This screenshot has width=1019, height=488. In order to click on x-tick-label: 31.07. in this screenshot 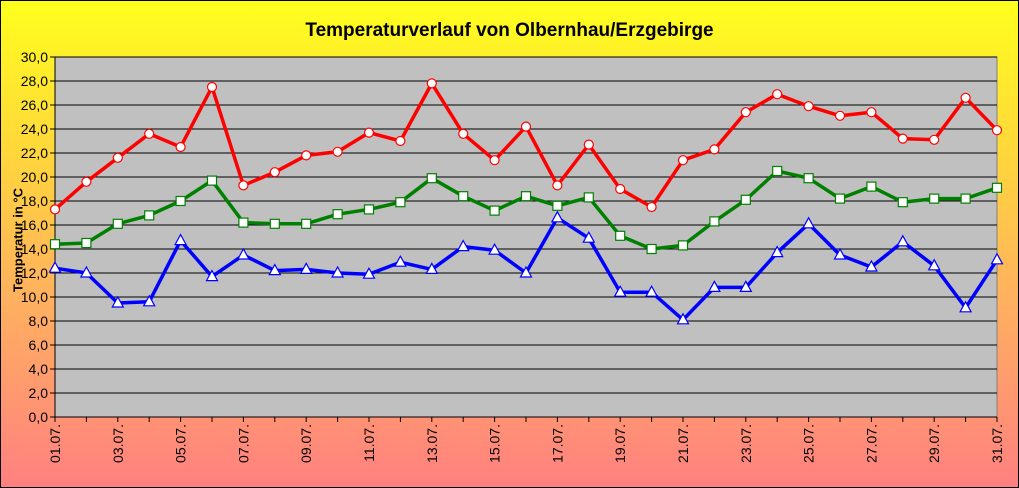, I will do `click(997, 443)`.